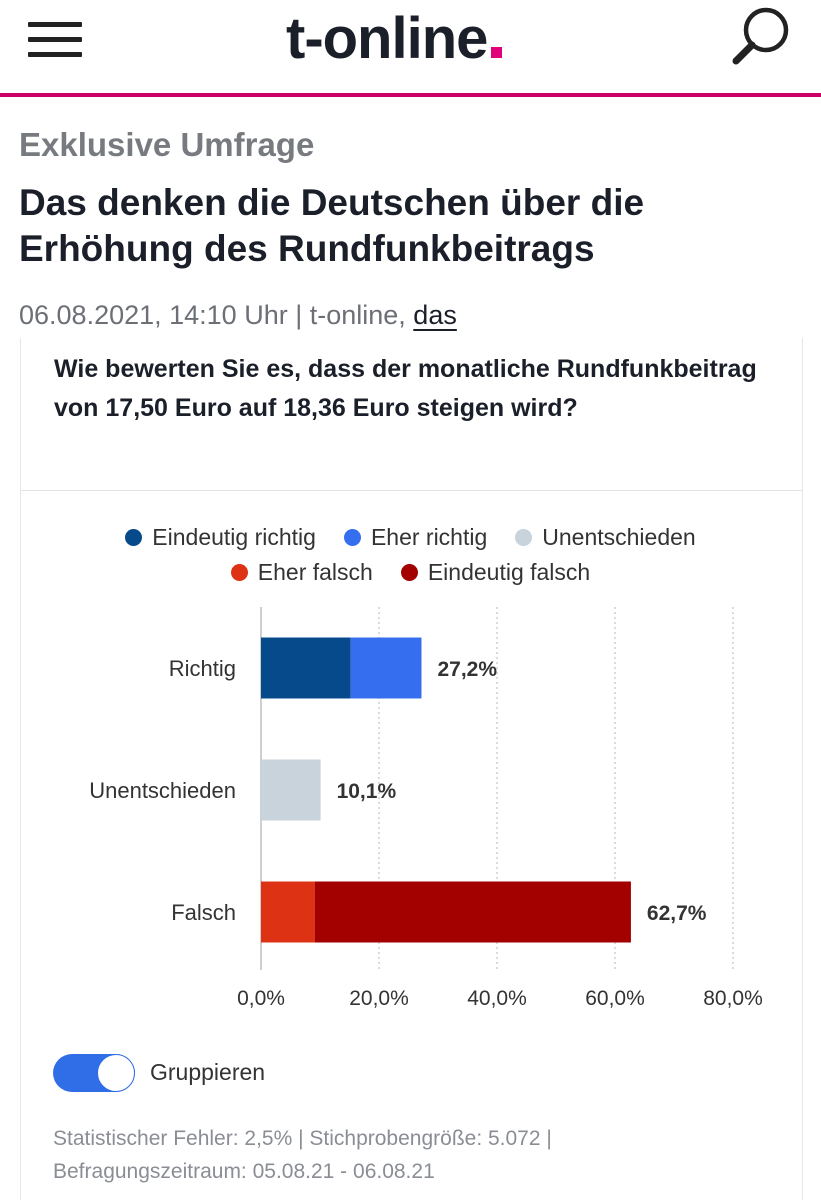 The image size is (821, 1200). I want to click on legend-item: Eindeutig falsch, so click(495, 572).